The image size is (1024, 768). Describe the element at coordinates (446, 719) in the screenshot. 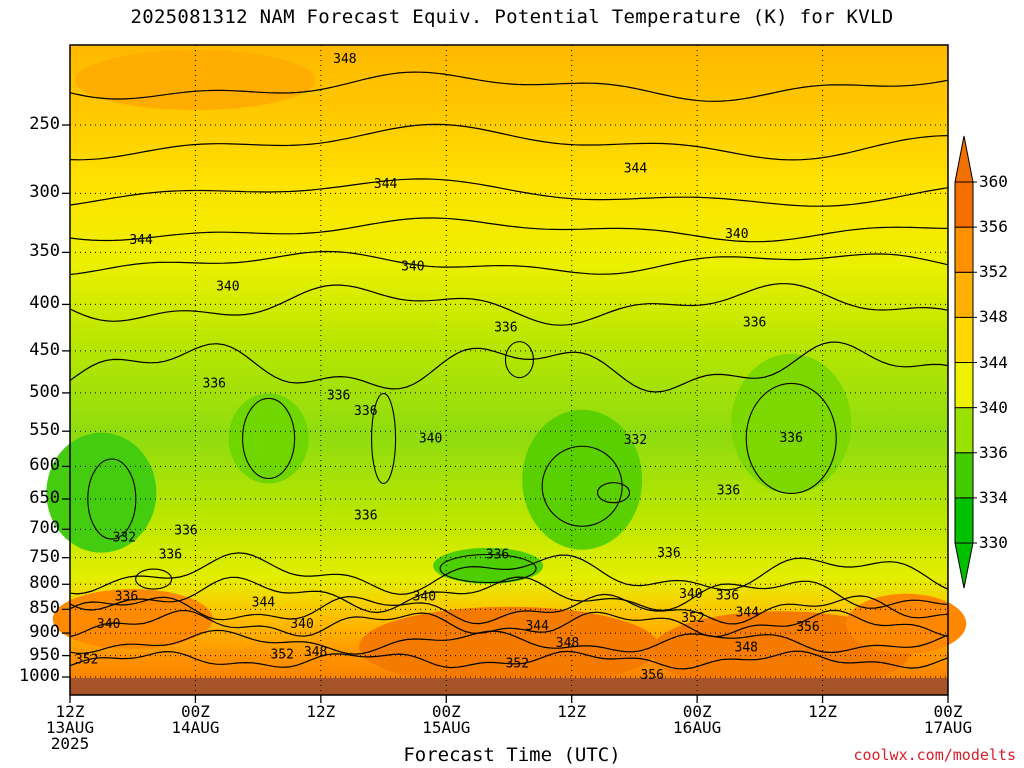

I see `x-tick-label: 00Z 15AUG` at that location.